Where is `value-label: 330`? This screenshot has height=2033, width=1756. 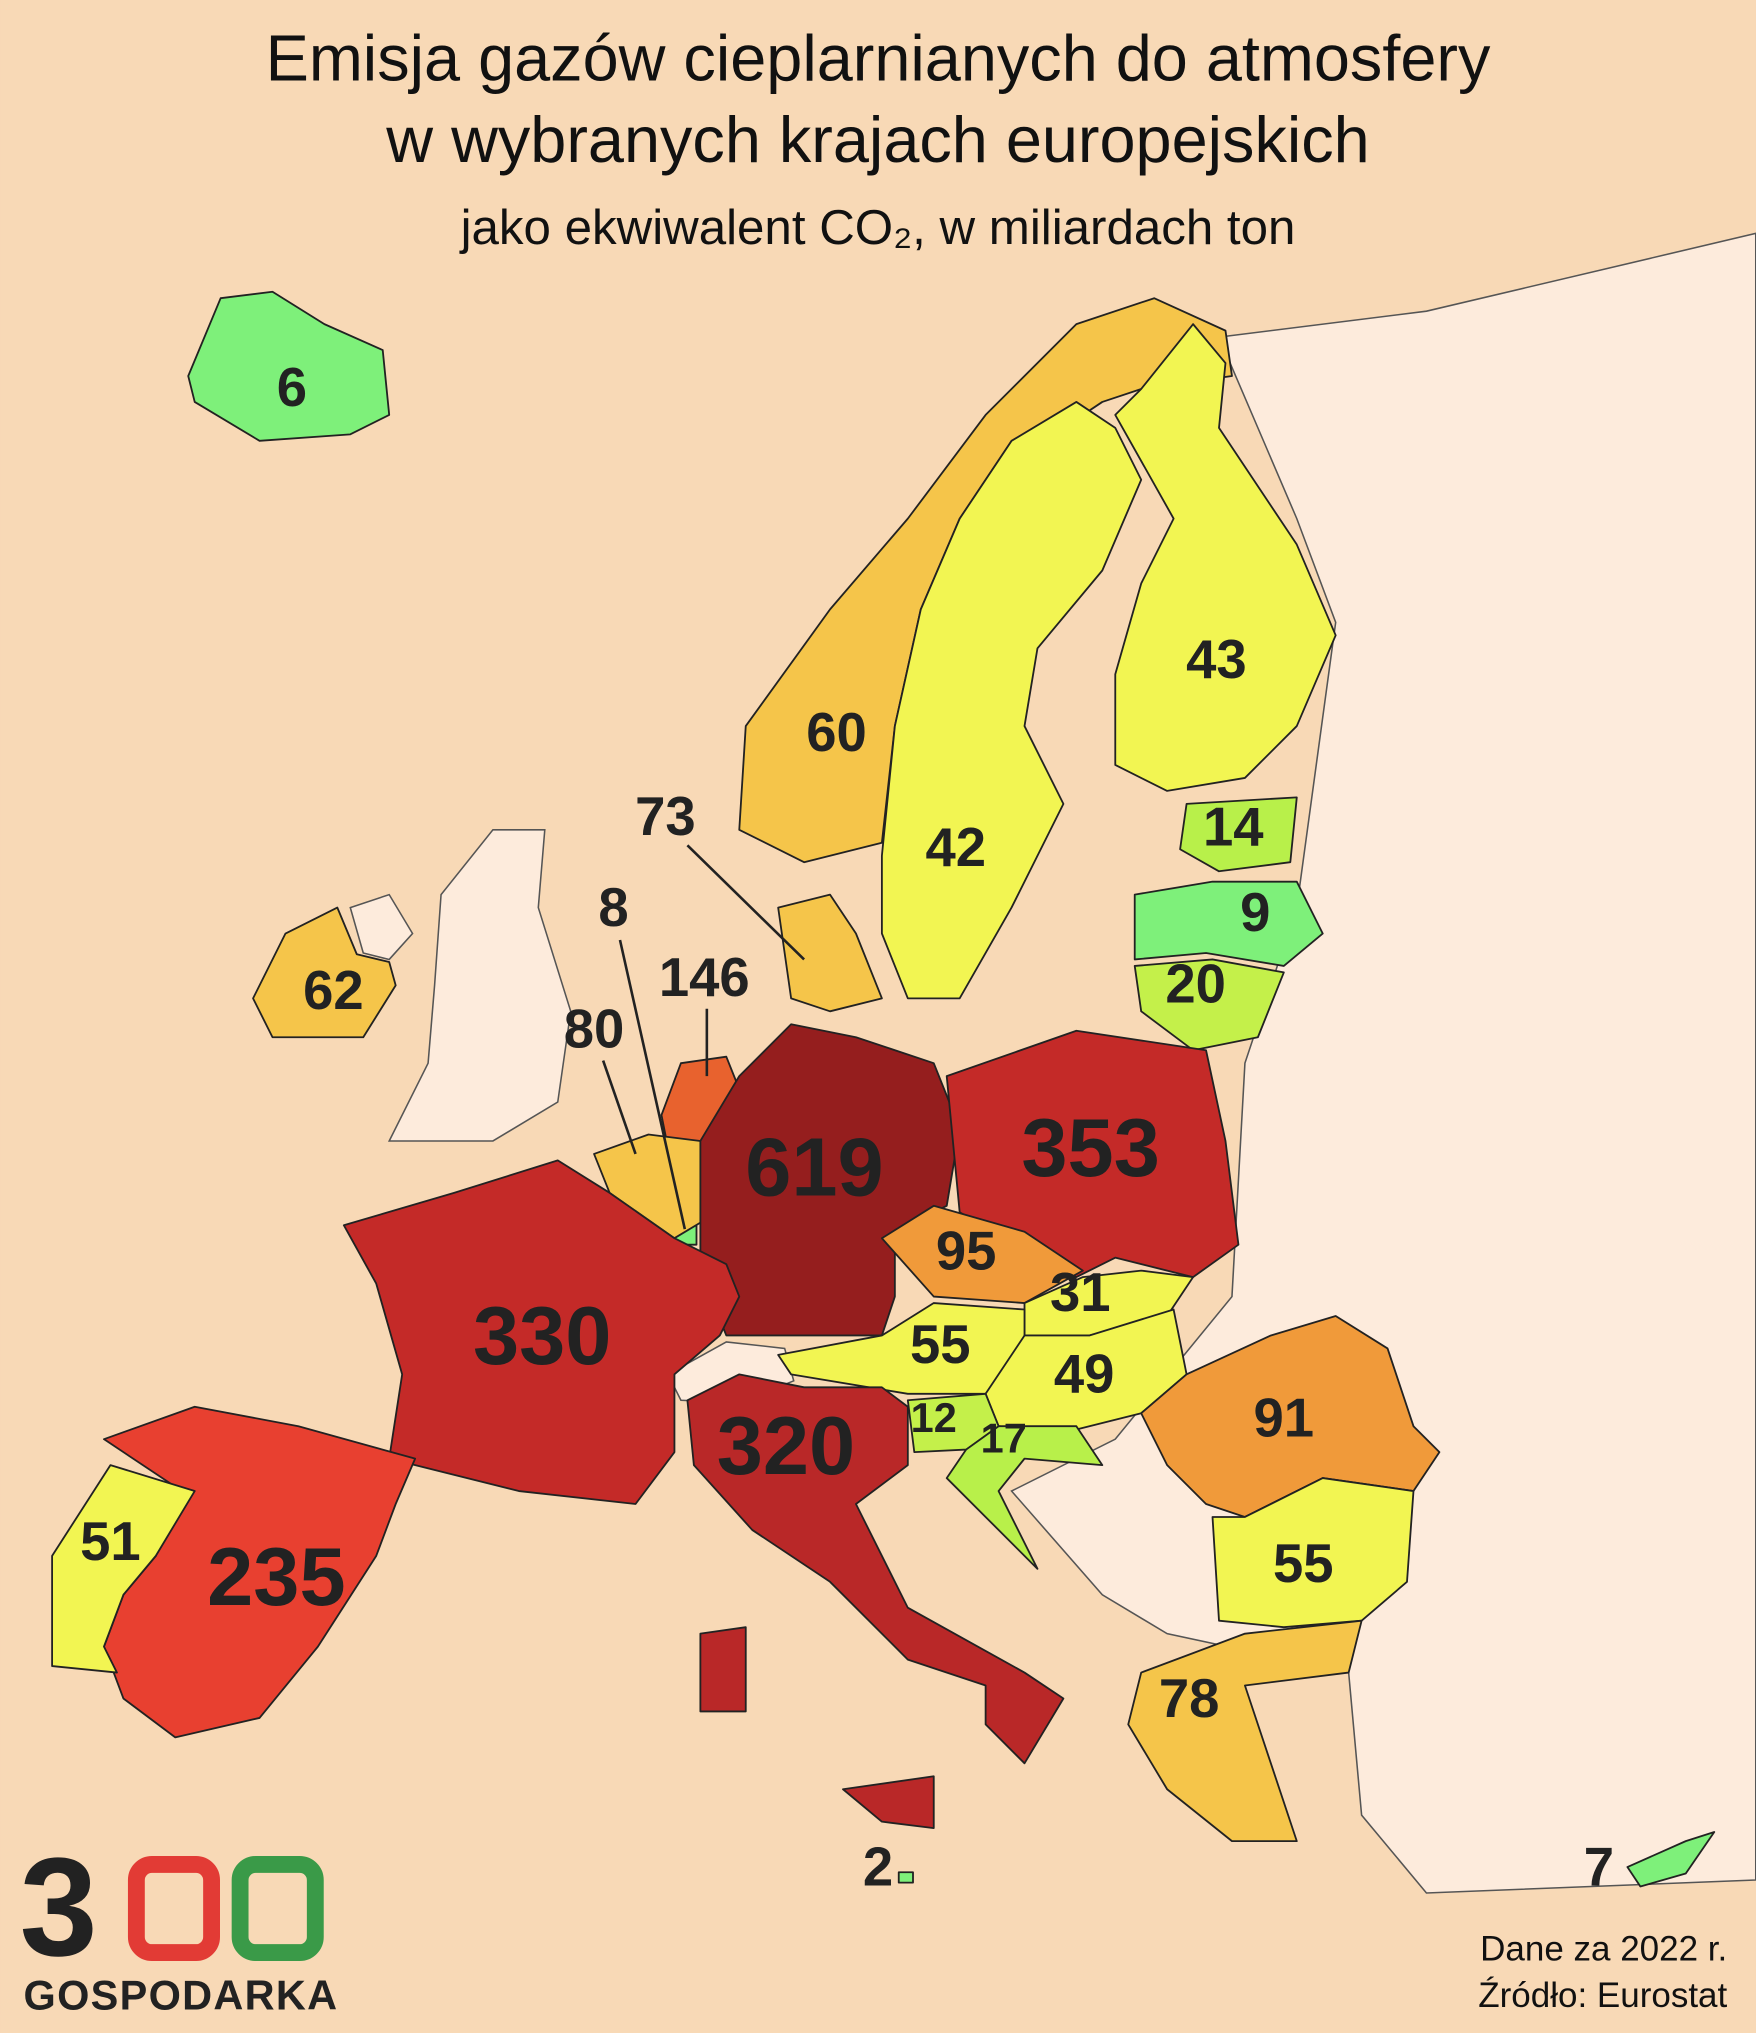
value-label: 330 is located at coordinates (542, 1335).